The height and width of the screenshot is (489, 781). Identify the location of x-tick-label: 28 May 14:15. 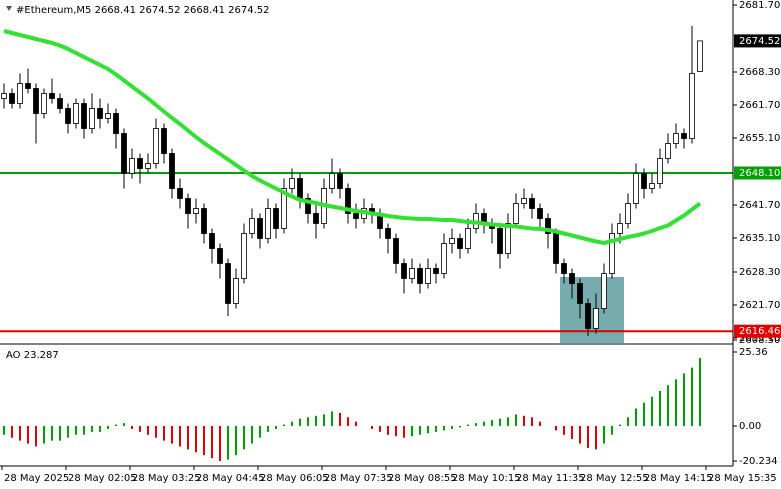
(678, 478).